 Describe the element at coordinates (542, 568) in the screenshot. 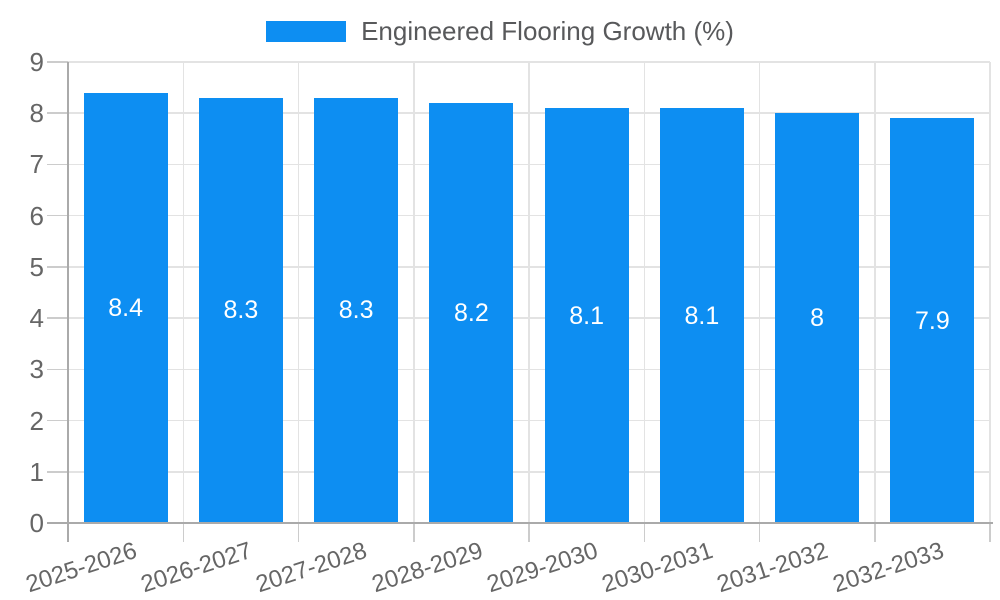

I see `x-axis-label: 2029-2030` at that location.